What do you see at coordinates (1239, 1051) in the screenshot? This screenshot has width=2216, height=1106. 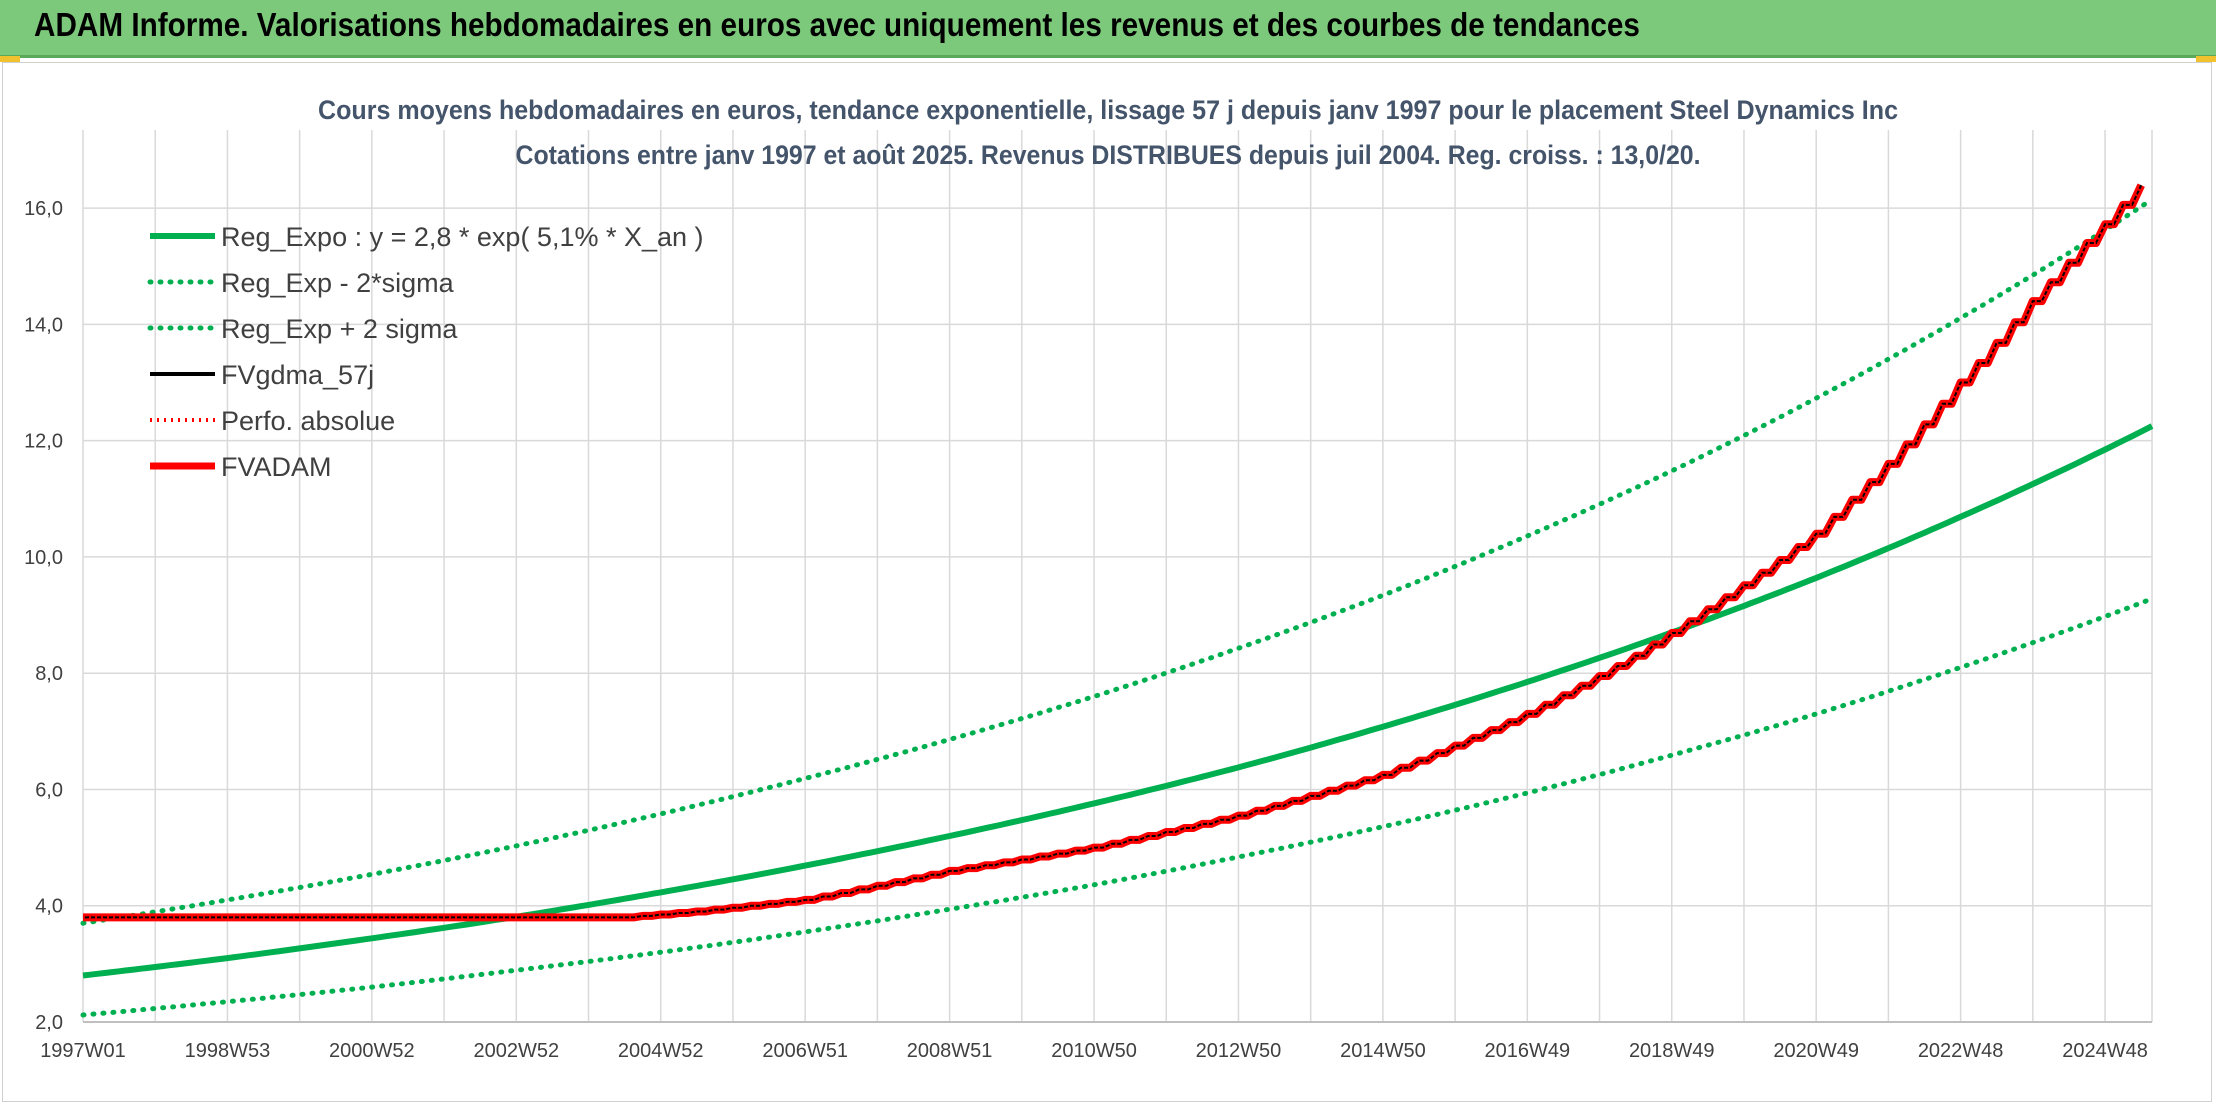 I see `x-tick-label: 2012W50` at bounding box center [1239, 1051].